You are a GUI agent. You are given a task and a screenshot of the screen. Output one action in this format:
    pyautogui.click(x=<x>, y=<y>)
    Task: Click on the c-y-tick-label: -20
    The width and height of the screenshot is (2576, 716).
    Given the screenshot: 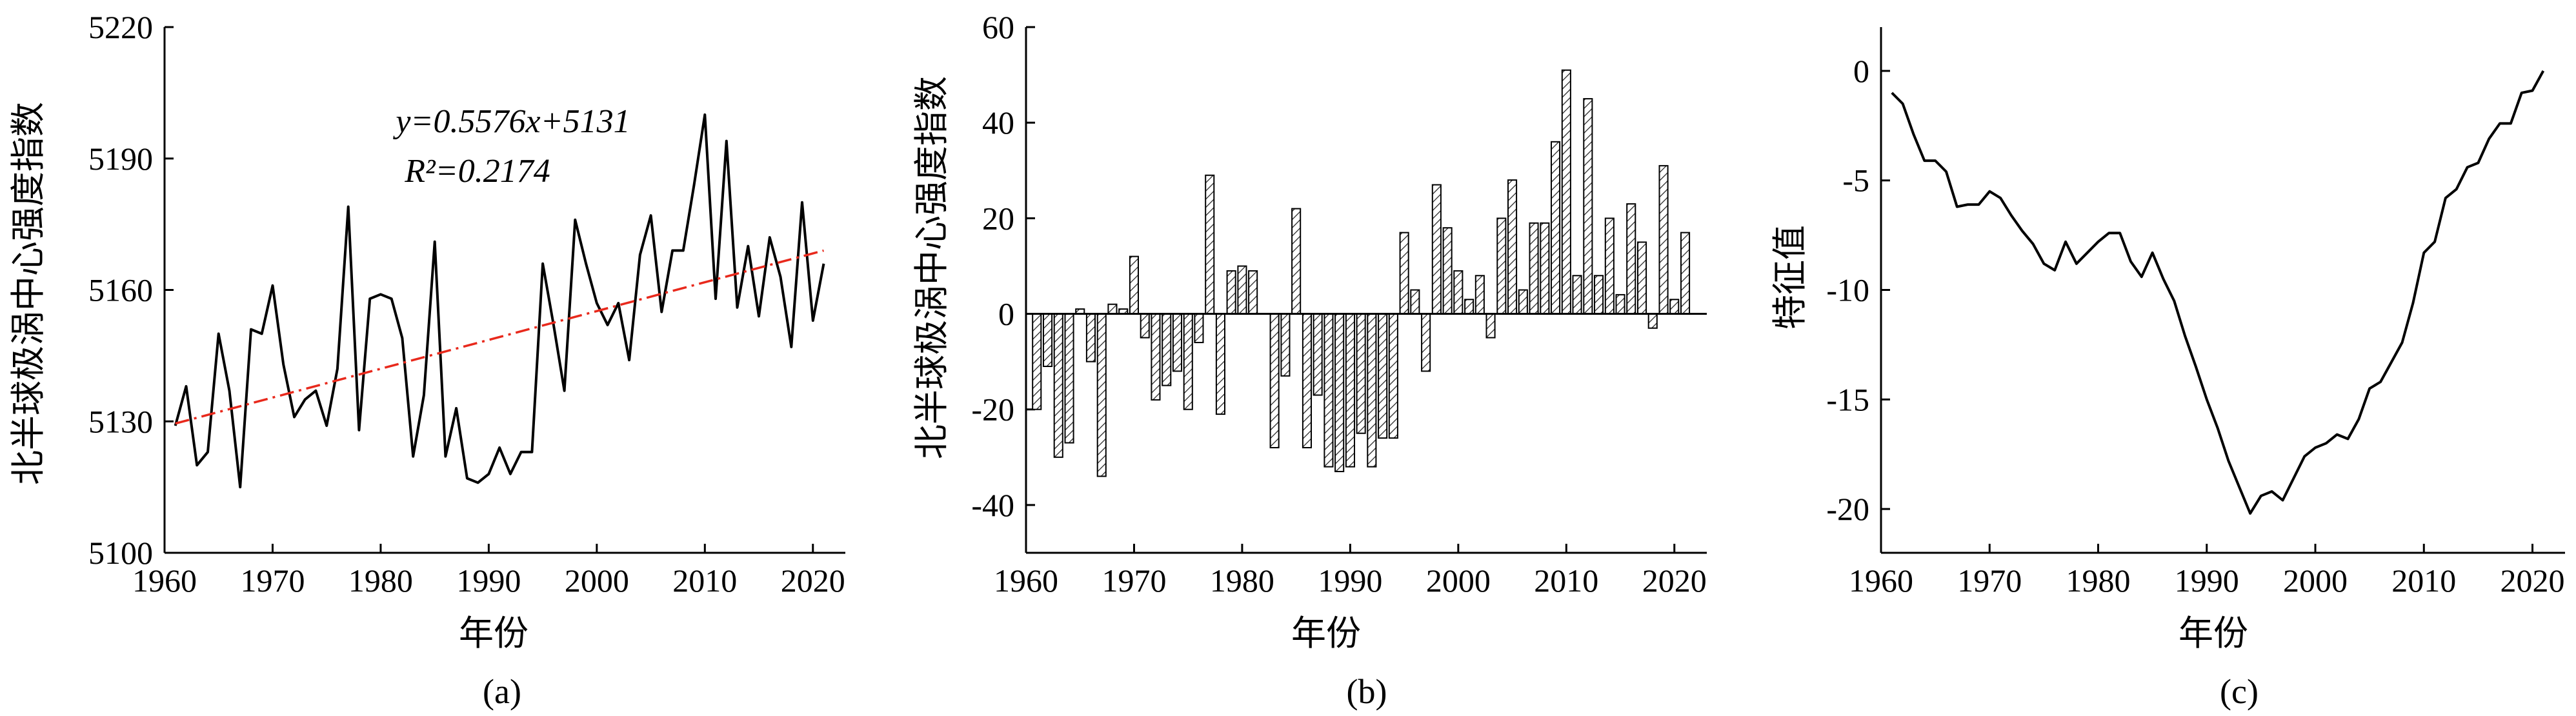 What is the action you would take?
    pyautogui.click(x=1847, y=509)
    